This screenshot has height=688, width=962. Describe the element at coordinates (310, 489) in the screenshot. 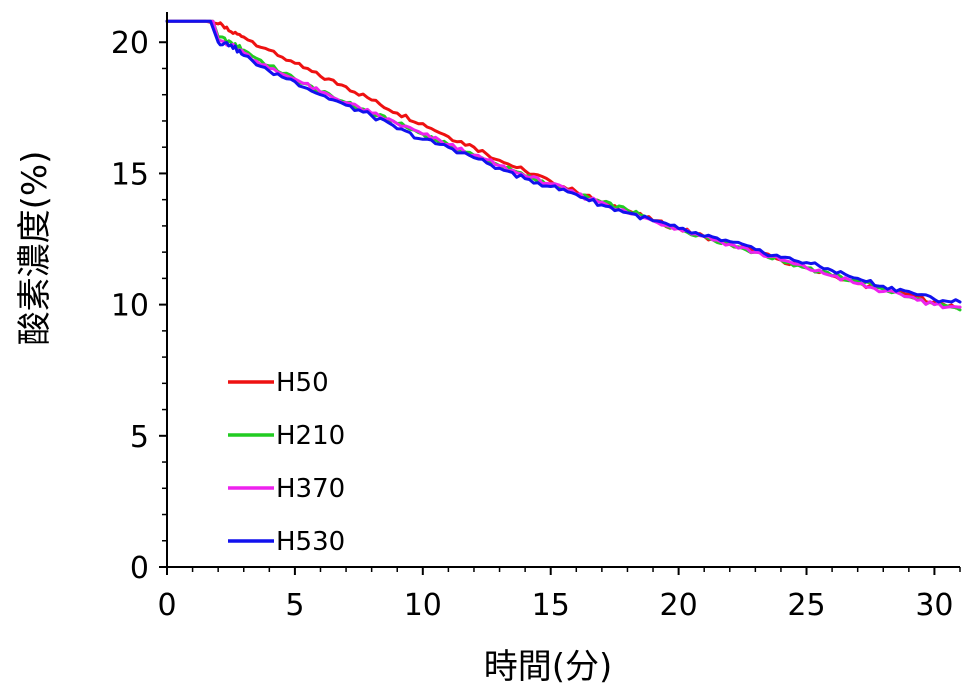

I see `legend-label: H370` at that location.